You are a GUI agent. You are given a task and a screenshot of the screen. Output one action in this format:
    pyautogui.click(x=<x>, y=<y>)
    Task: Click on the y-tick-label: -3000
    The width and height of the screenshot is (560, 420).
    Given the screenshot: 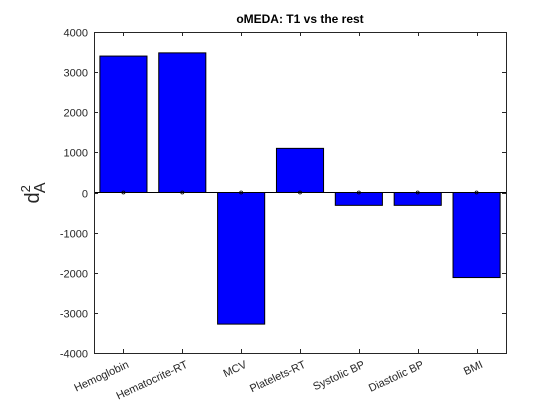 What is the action you would take?
    pyautogui.click(x=74, y=315)
    